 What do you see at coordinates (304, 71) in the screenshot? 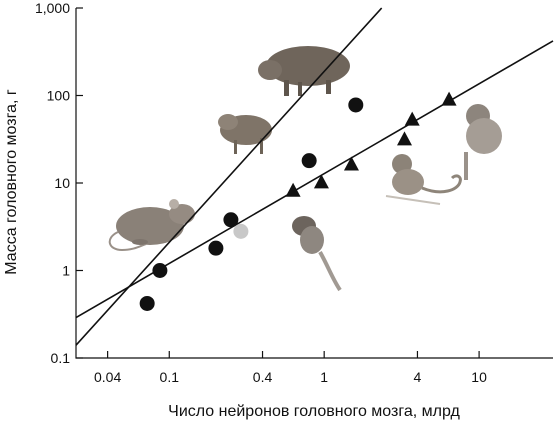
I see `capybara-icon` at bounding box center [304, 71].